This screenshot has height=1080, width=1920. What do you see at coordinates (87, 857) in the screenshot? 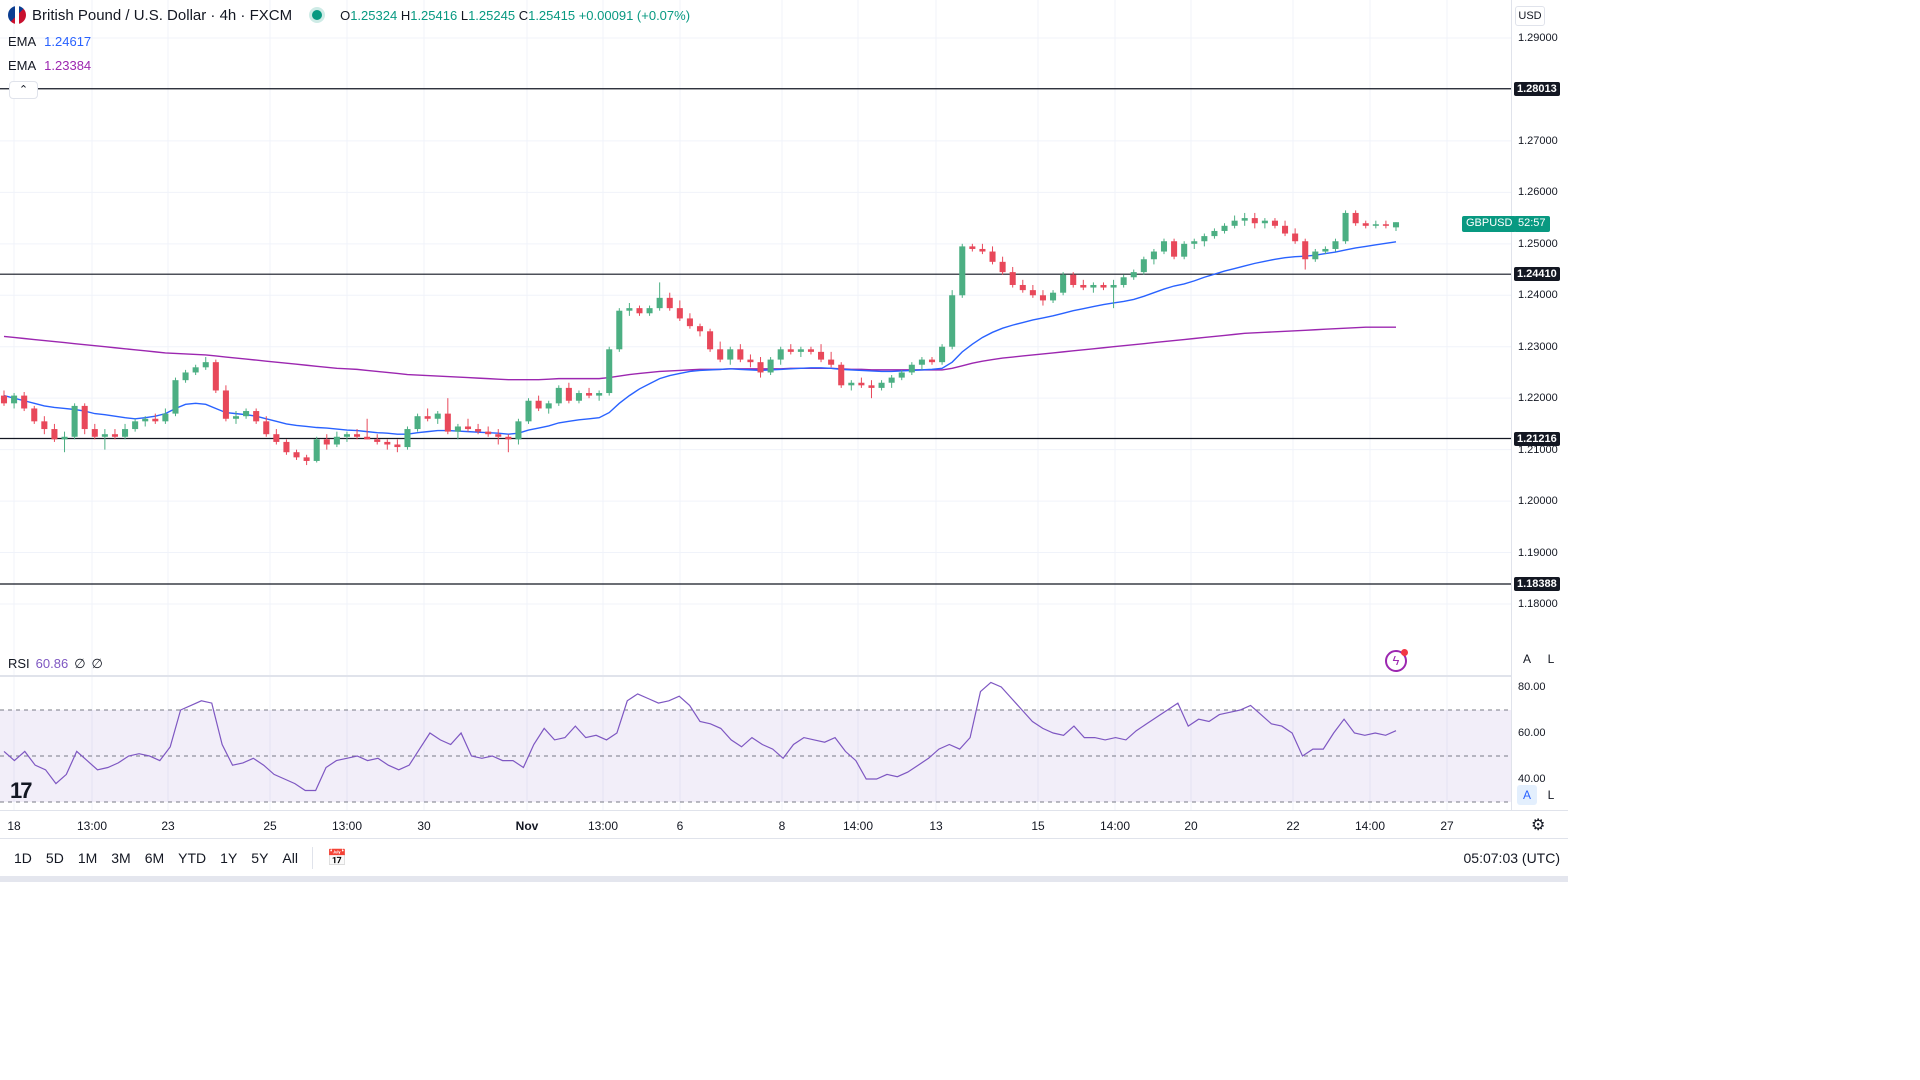
I see `range-1m-button: 1M` at bounding box center [87, 857].